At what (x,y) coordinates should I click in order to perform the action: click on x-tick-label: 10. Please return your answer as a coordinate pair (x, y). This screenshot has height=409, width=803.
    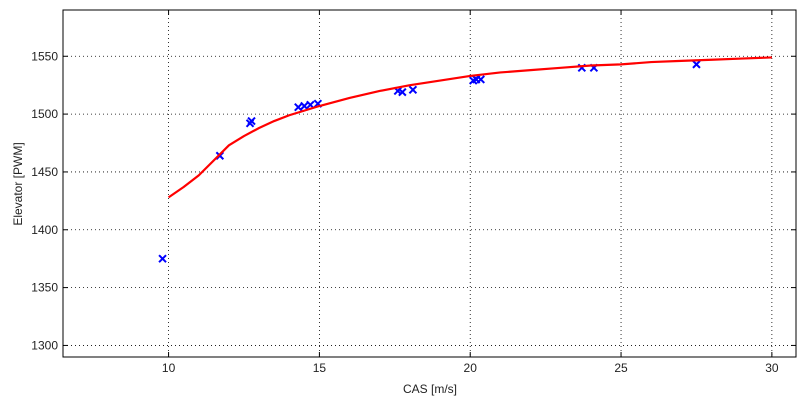
    Looking at the image, I should click on (169, 368).